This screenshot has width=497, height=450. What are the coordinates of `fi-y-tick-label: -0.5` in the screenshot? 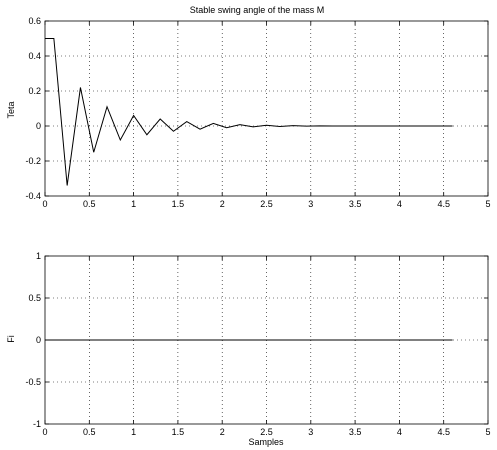 It's located at (33, 382).